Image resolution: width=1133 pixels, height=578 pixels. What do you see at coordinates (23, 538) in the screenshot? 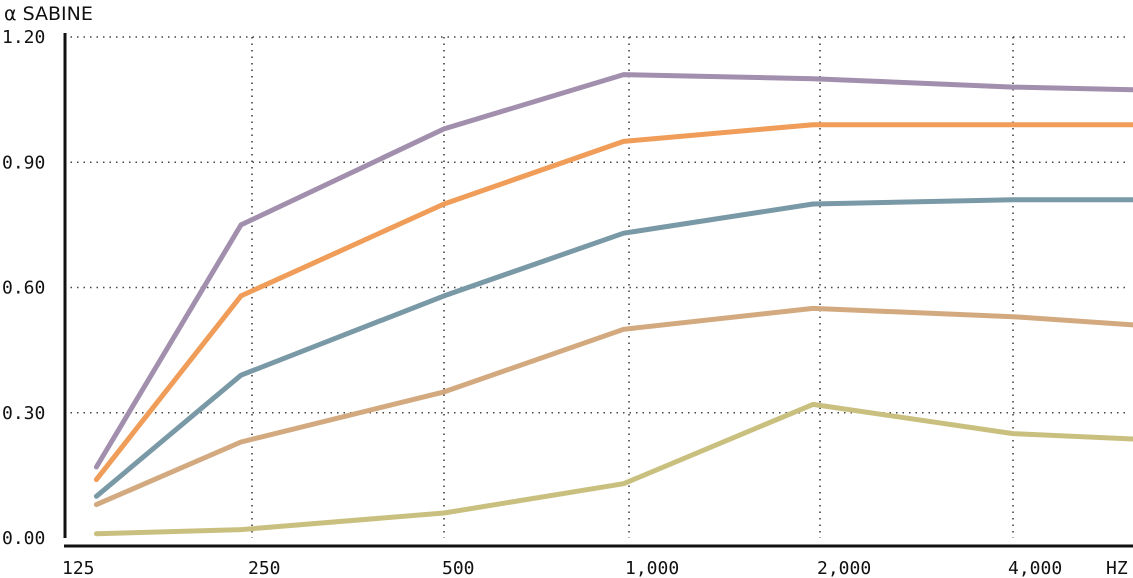
I see `y-tick-label: 0.00` at bounding box center [23, 538].